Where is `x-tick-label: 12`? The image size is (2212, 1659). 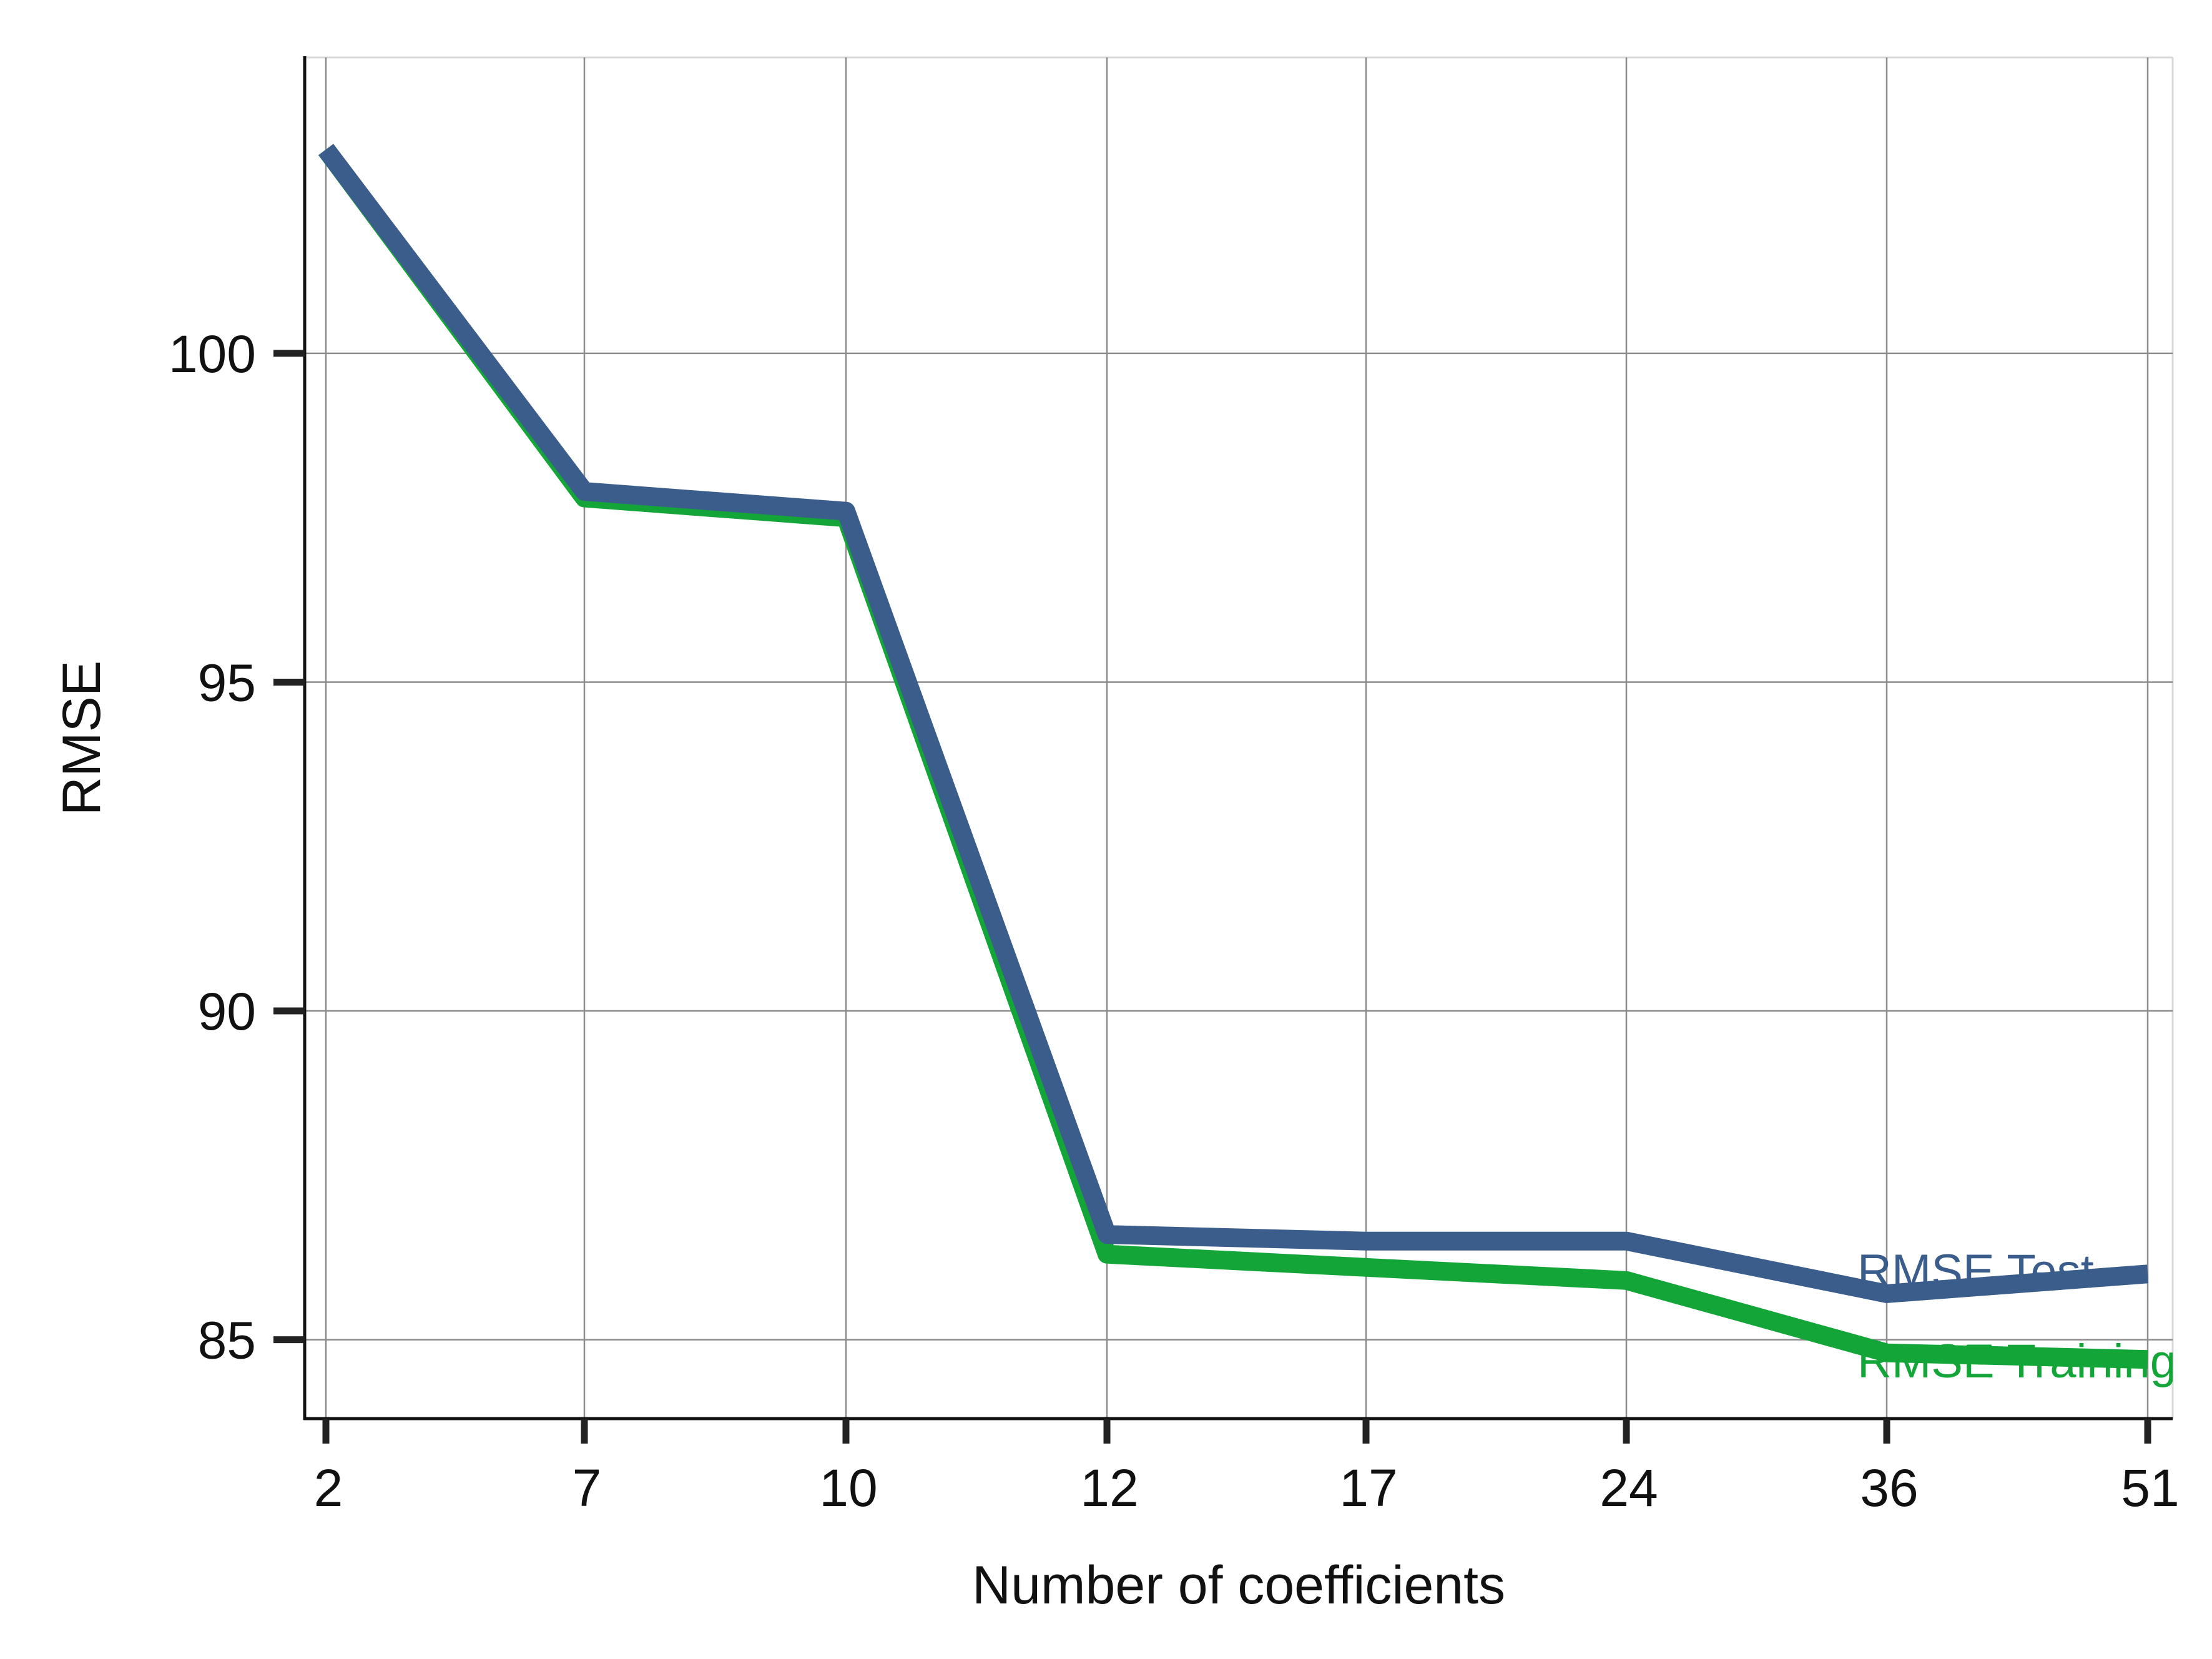
x-tick-label: 12 is located at coordinates (1109, 1488).